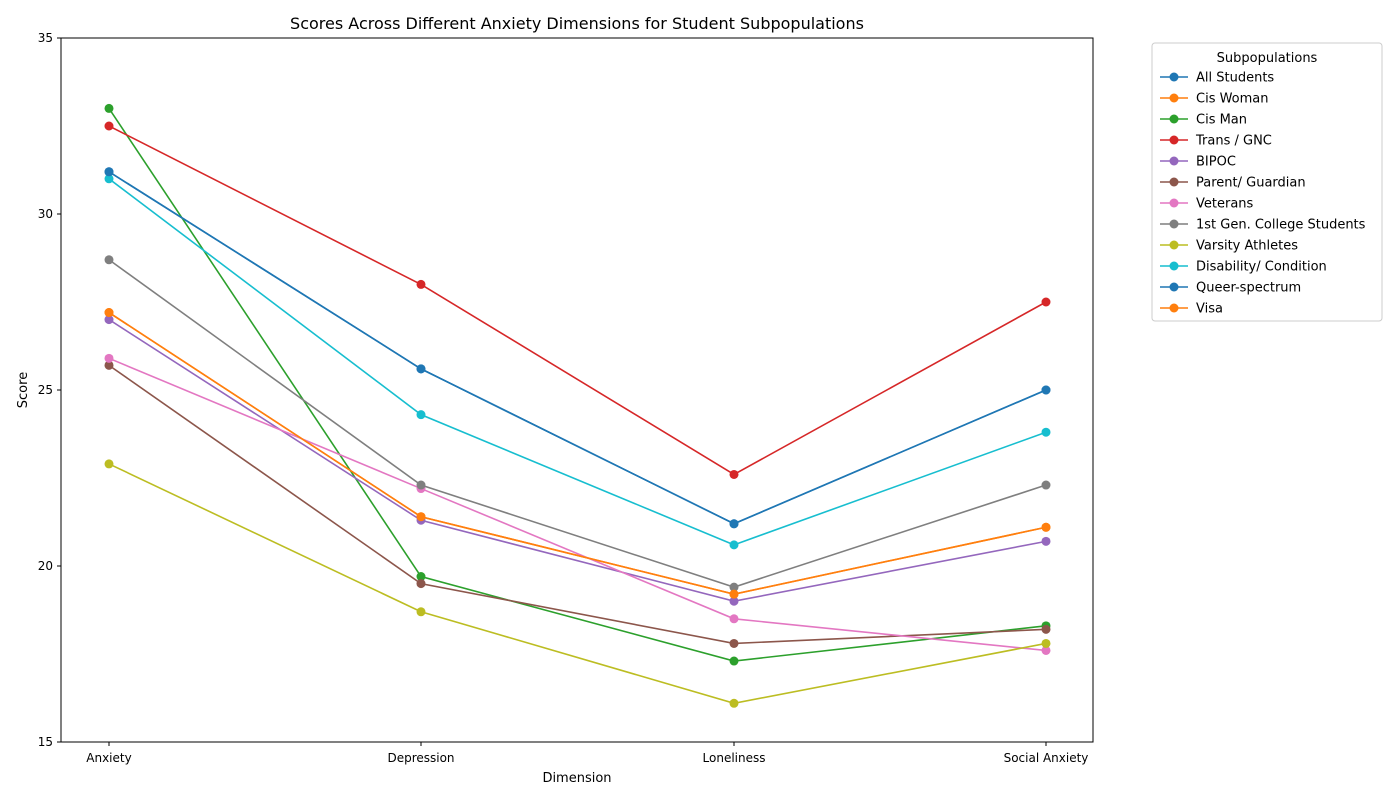 The width and height of the screenshot is (1400, 800). What do you see at coordinates (1251, 183) in the screenshot?
I see `legend-label: Parent/ Guardian` at bounding box center [1251, 183].